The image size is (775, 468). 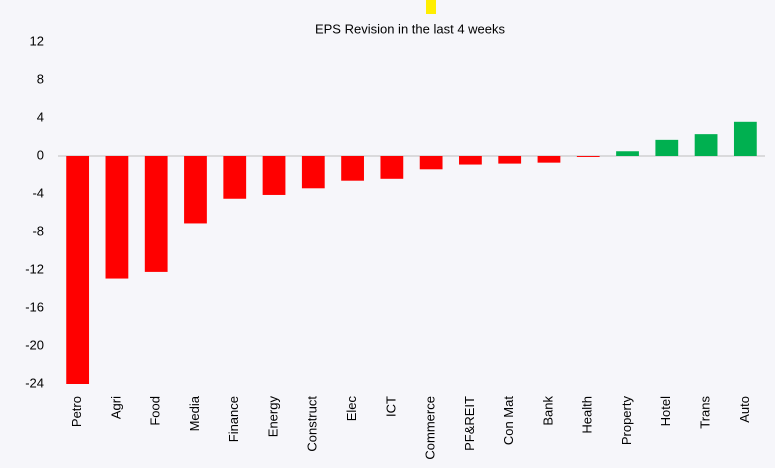 I want to click on y-tick-label: 12, so click(x=37, y=40).